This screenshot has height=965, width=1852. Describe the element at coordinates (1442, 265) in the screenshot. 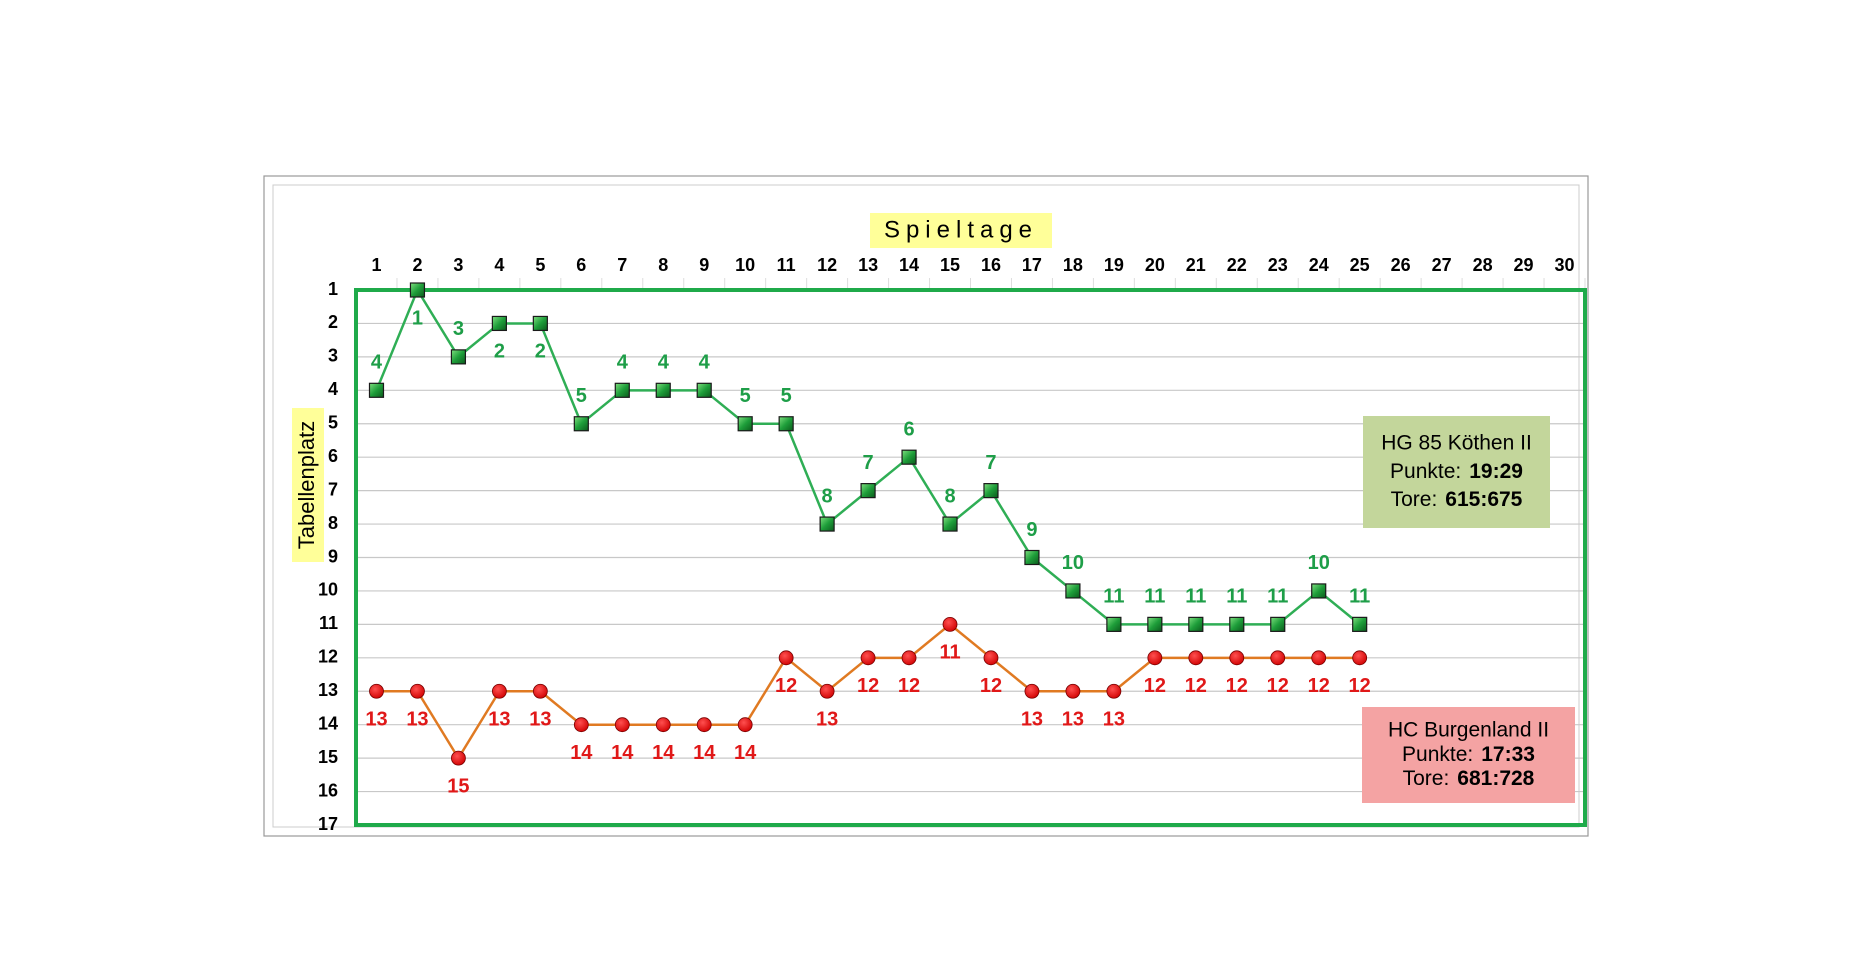

I see `x-tick-label: 27` at that location.